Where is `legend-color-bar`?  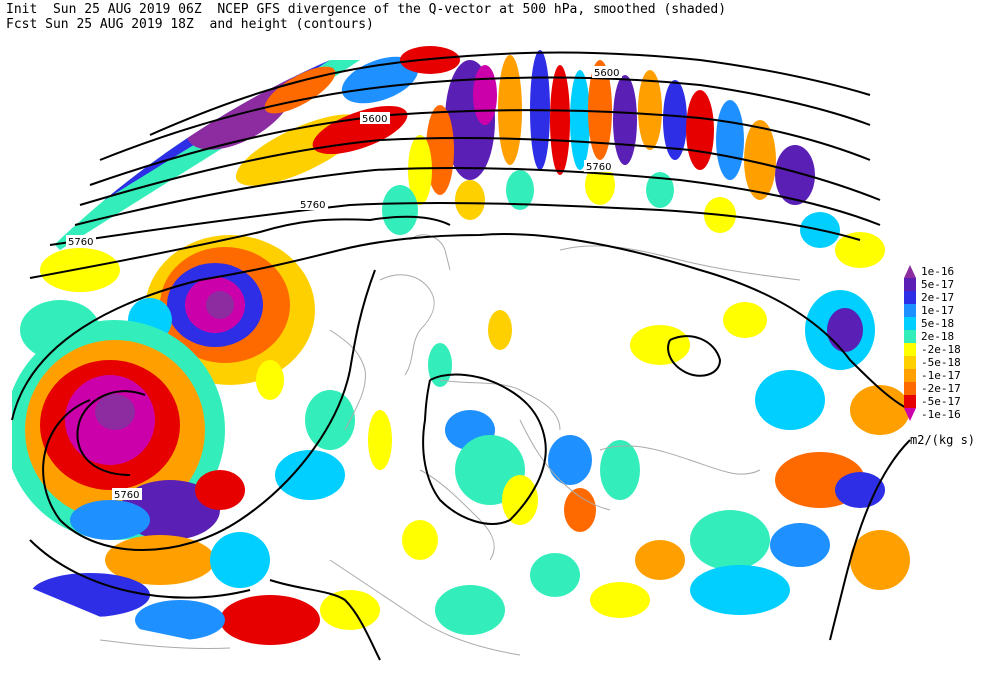 legend-color-bar is located at coordinates (910, 343).